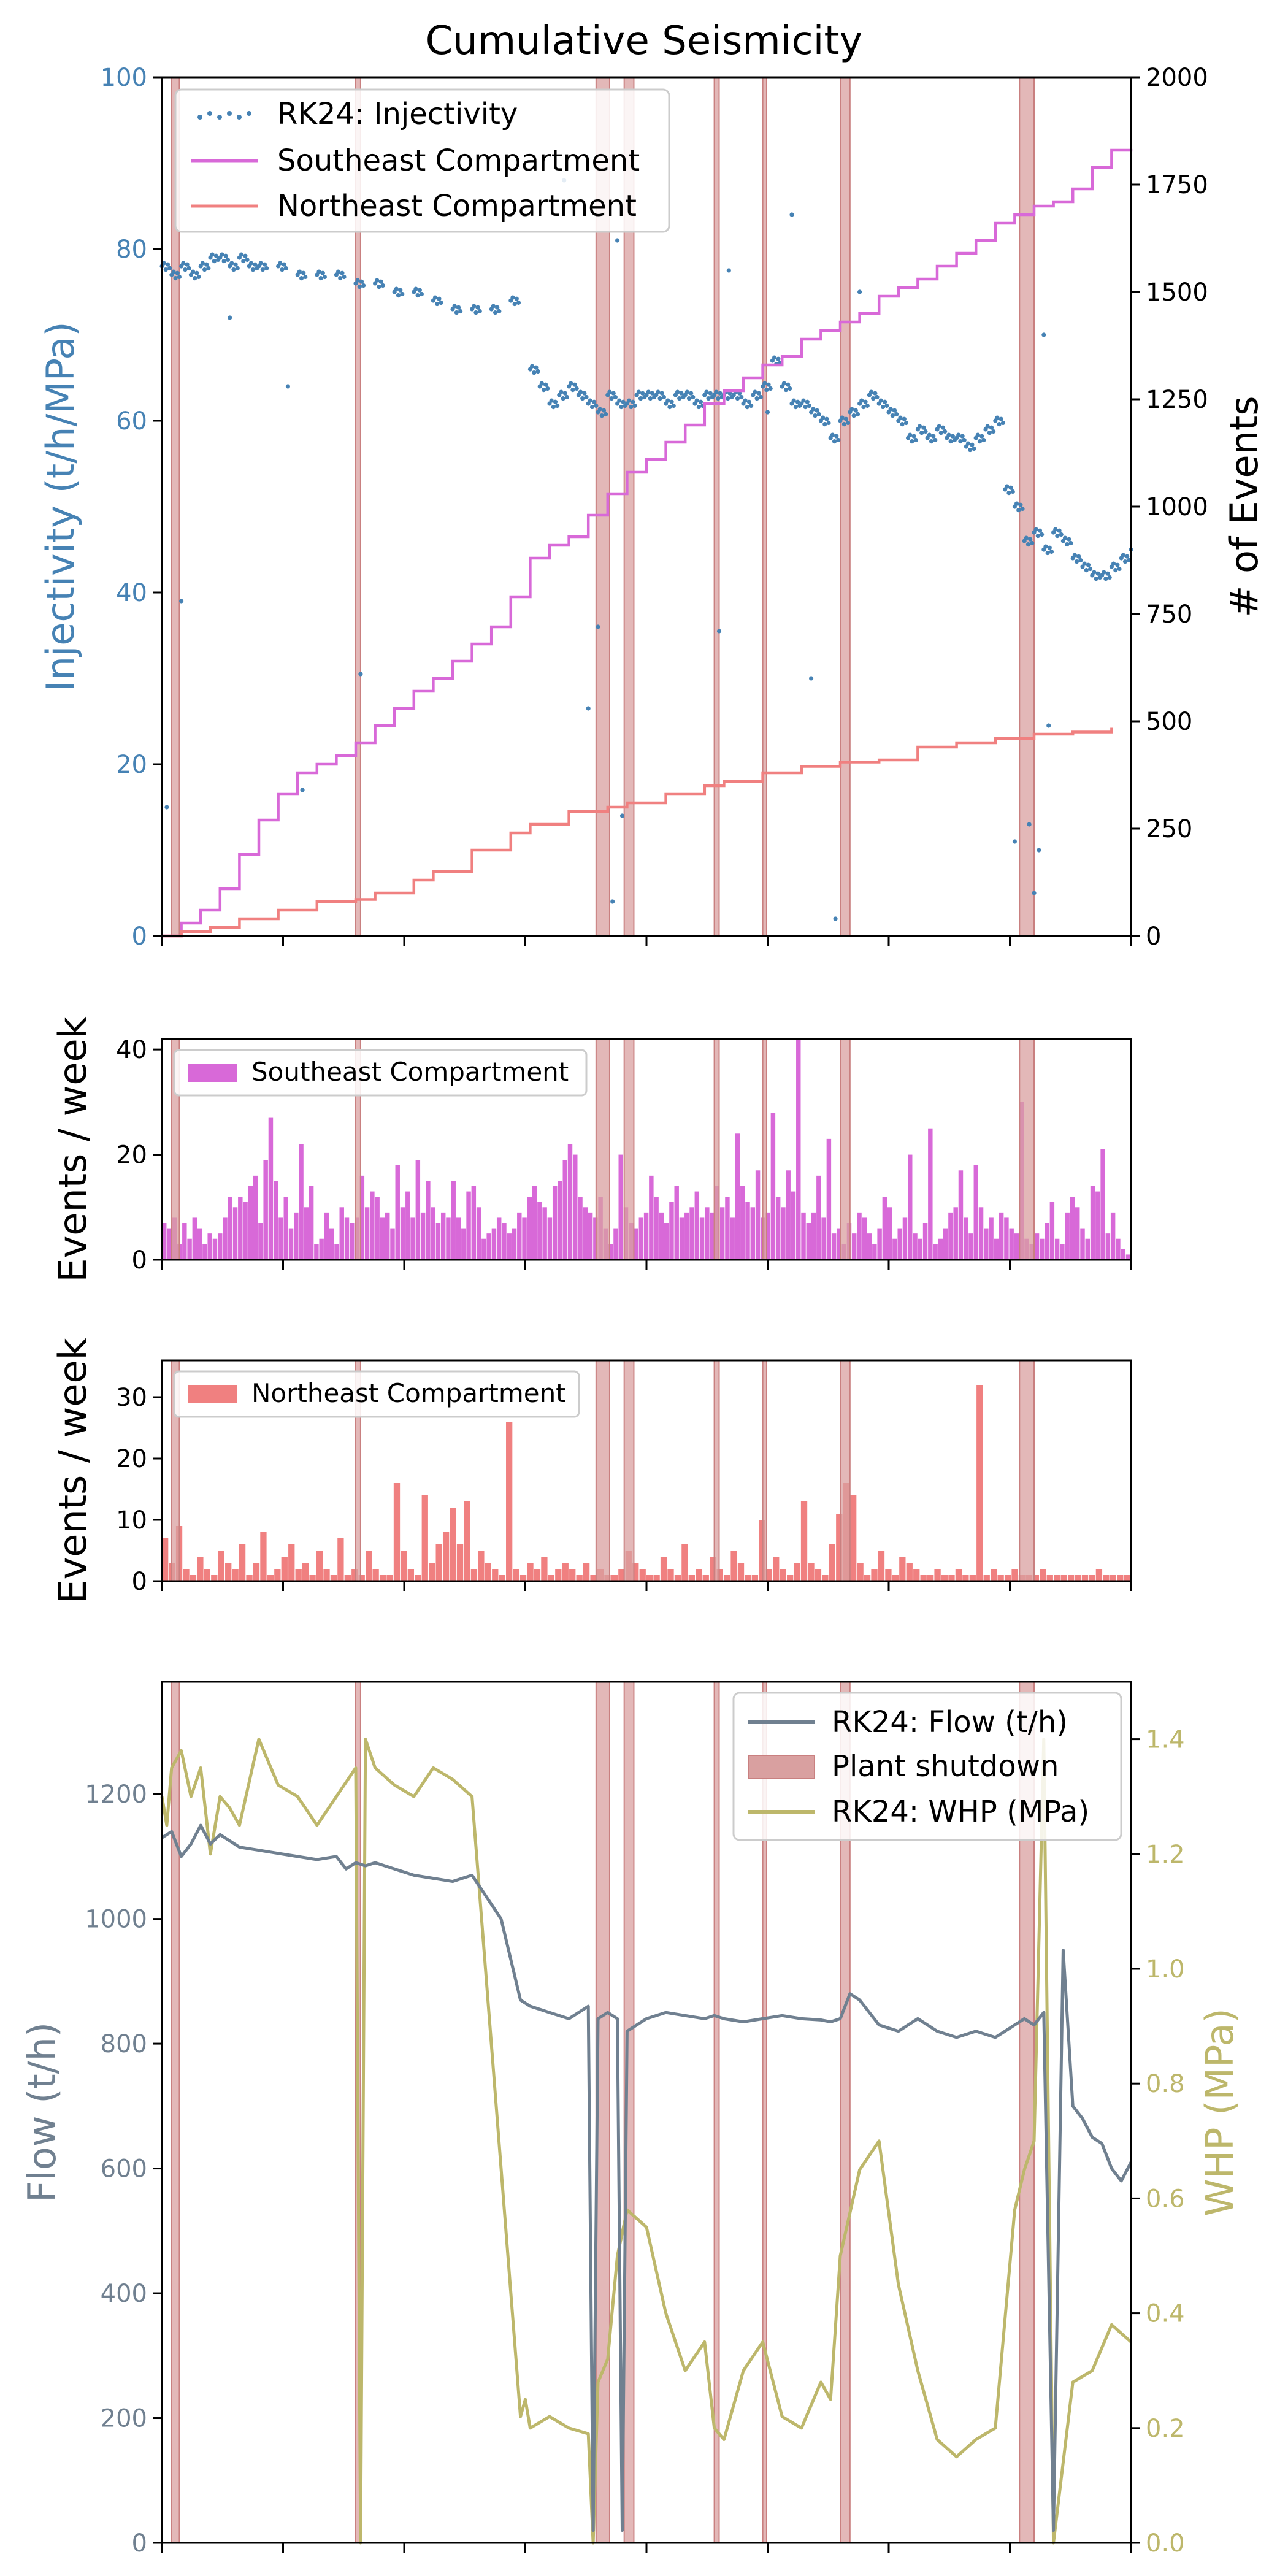 This screenshot has width=1288, height=2576. What do you see at coordinates (1219, 2112) in the screenshot?
I see `p4-right-axis-label: WHP (MPa)` at bounding box center [1219, 2112].